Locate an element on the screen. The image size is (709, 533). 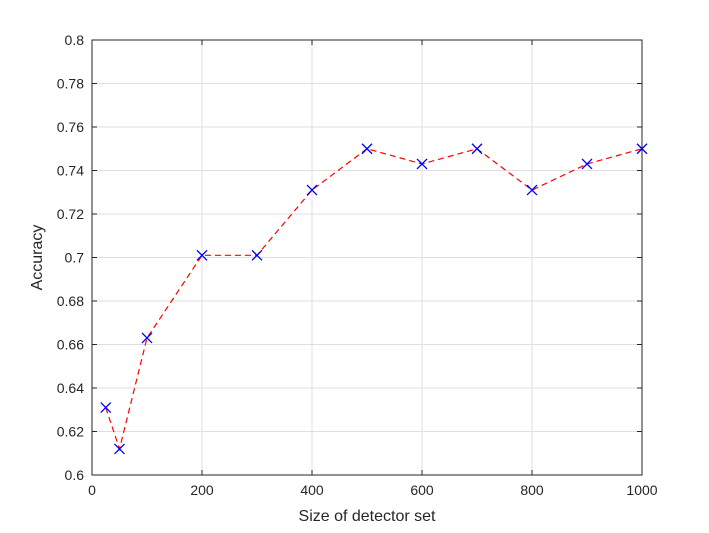
y-tick-label: 0.66 is located at coordinates (70, 345).